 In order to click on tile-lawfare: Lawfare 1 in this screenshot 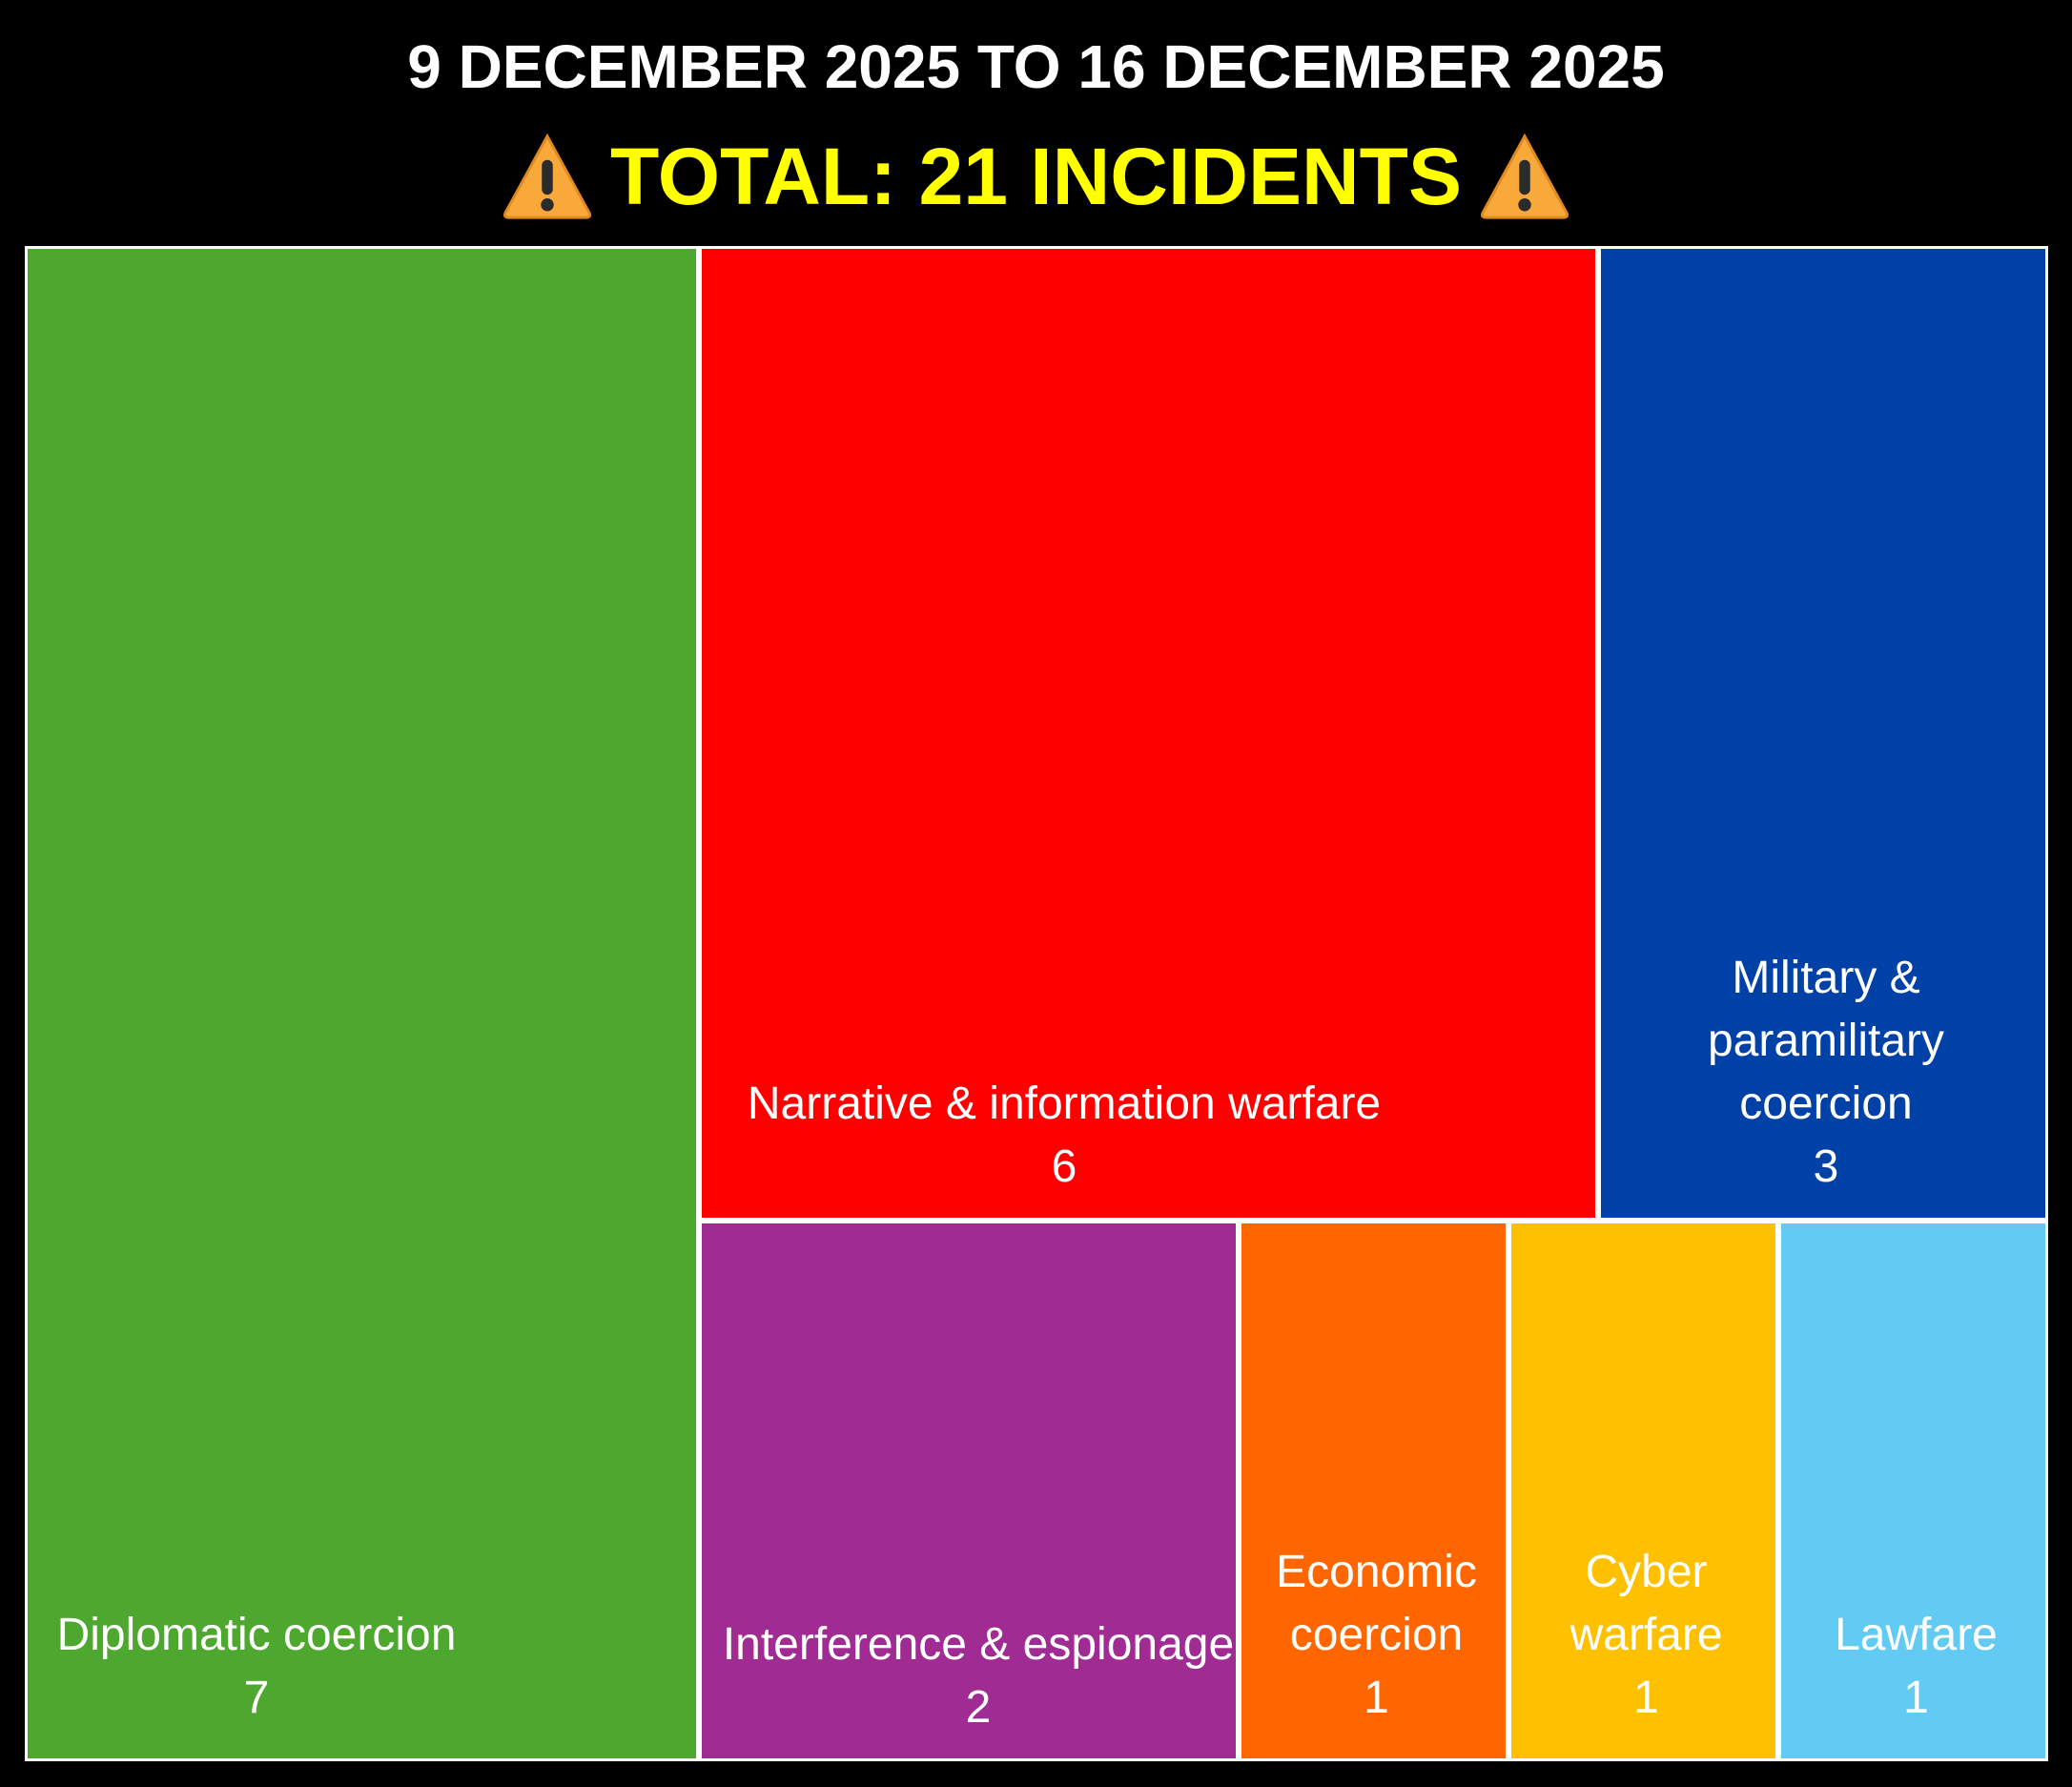, I will do `click(1913, 1491)`.